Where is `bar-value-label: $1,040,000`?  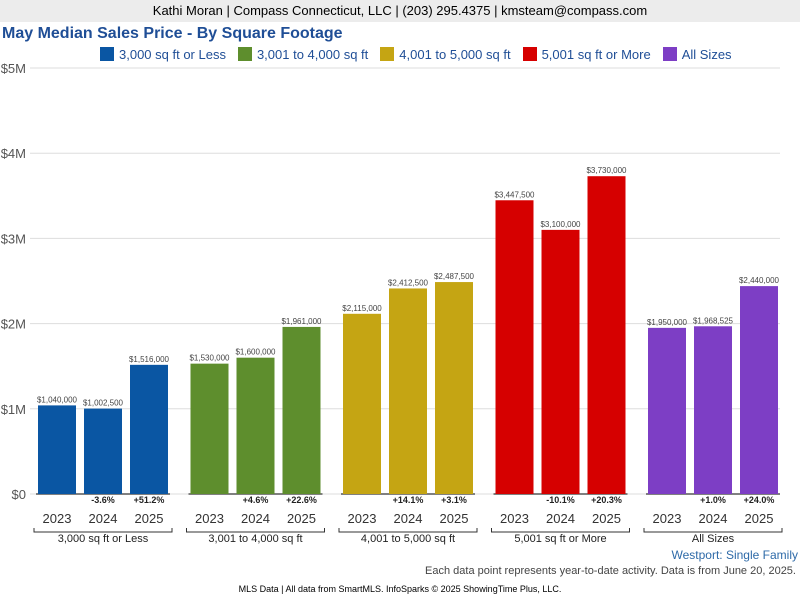 bar-value-label: $1,040,000 is located at coordinates (57, 399).